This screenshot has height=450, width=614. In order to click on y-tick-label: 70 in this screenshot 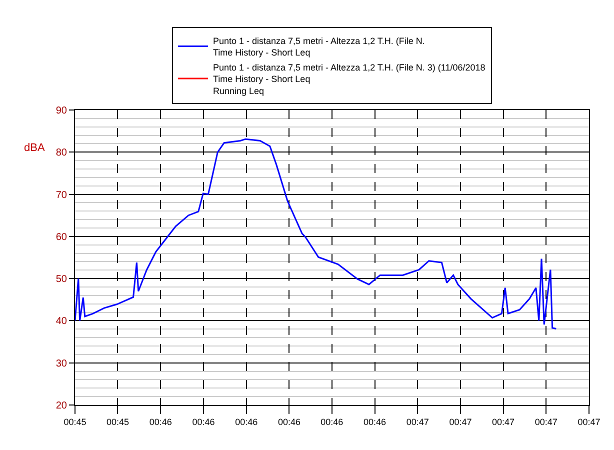, I will do `click(62, 195)`.